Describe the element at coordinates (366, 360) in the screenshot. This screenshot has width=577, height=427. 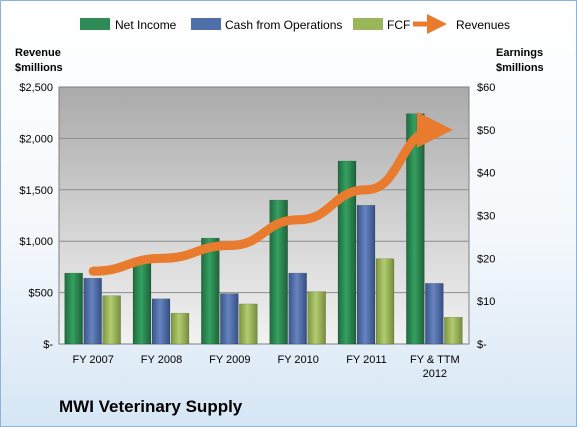
I see `category-label: FY 2011` at that location.